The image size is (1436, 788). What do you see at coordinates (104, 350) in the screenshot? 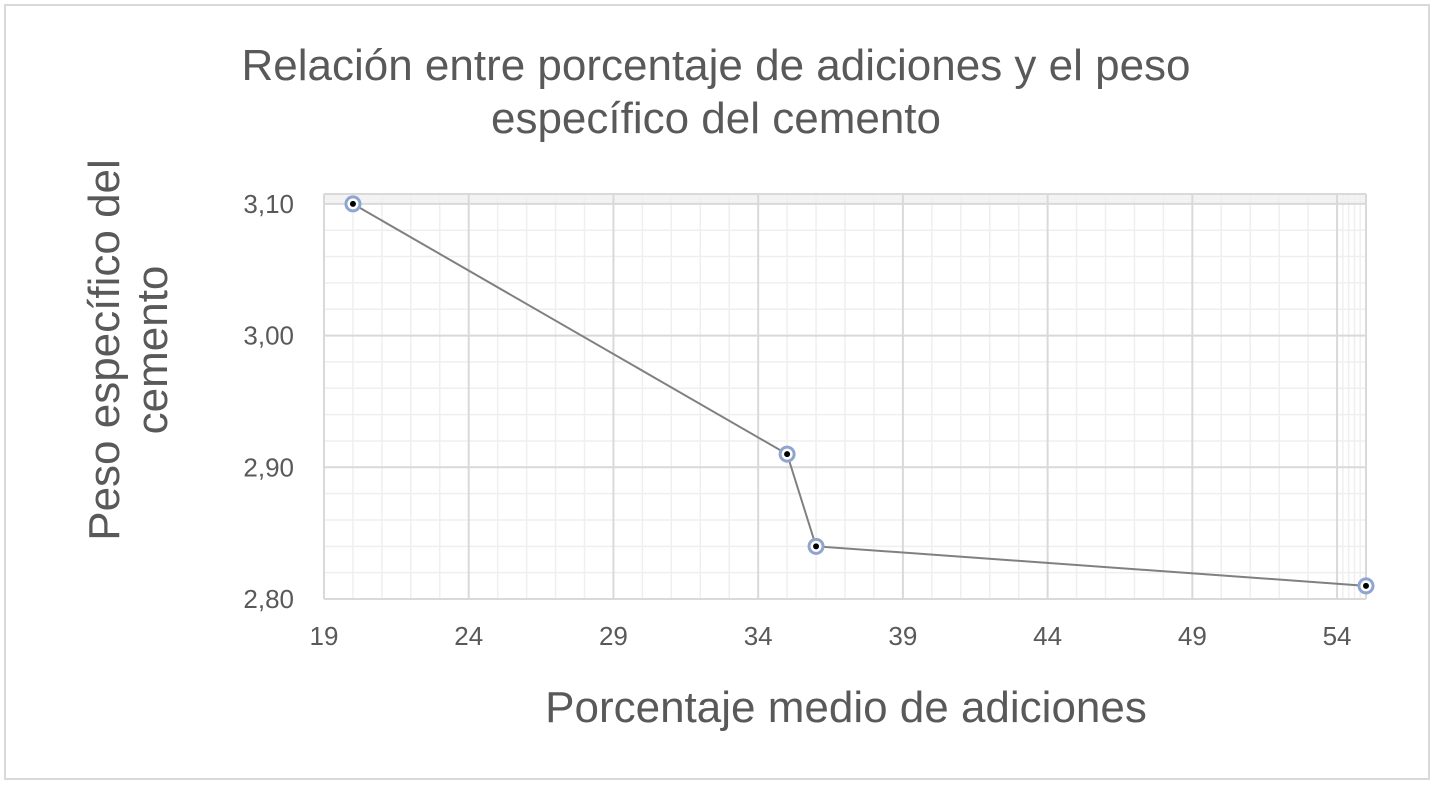
I see `y-axis-title-line-1: Peso específico del` at bounding box center [104, 350].